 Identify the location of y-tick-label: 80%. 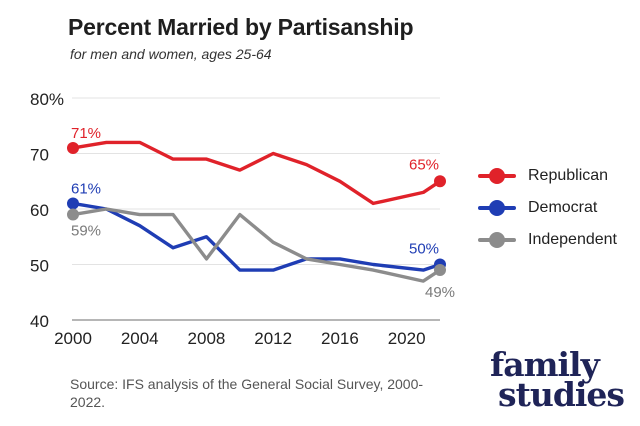
(47, 99).